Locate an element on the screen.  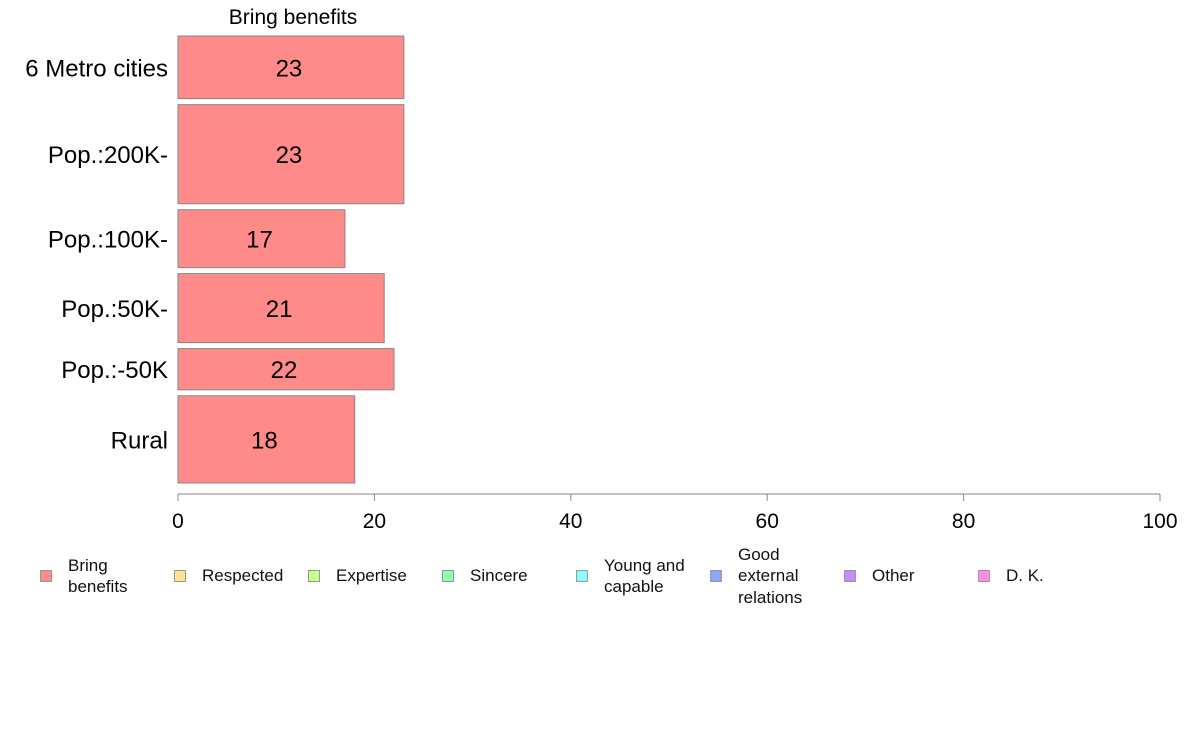
bar-value-label: 22 is located at coordinates (284, 370).